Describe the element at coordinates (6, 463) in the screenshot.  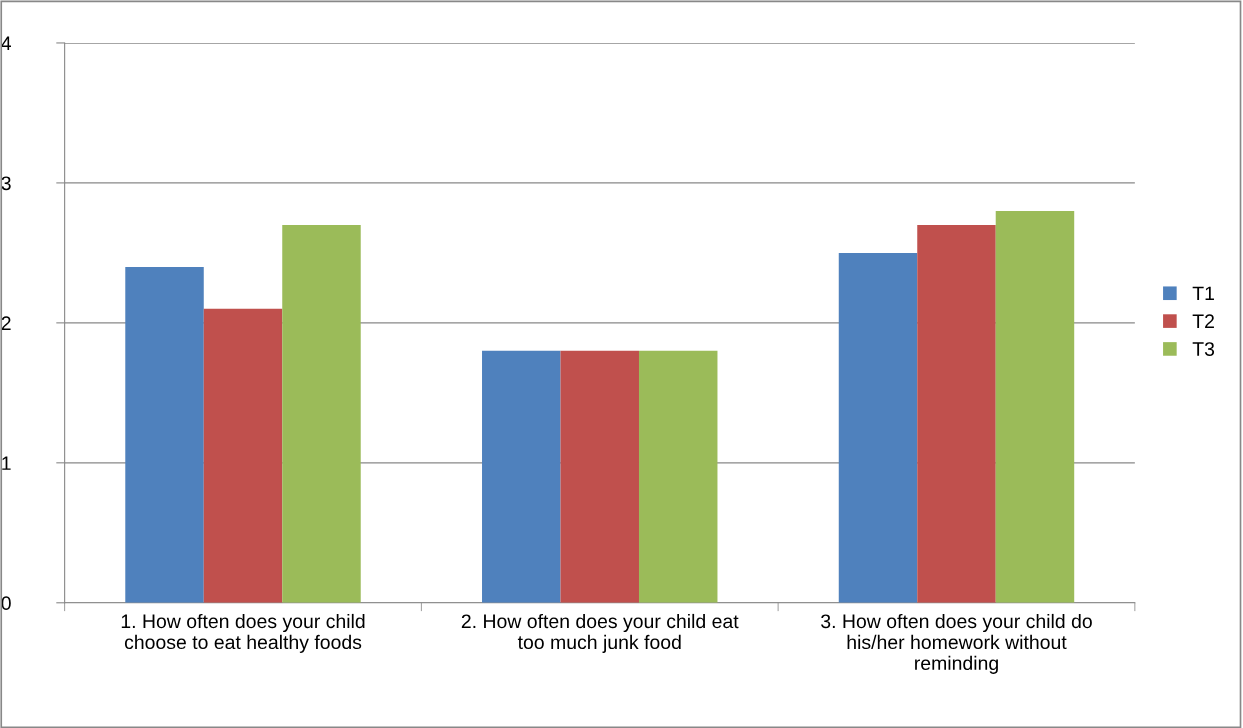
I see `y-tick-label: 1` at that location.